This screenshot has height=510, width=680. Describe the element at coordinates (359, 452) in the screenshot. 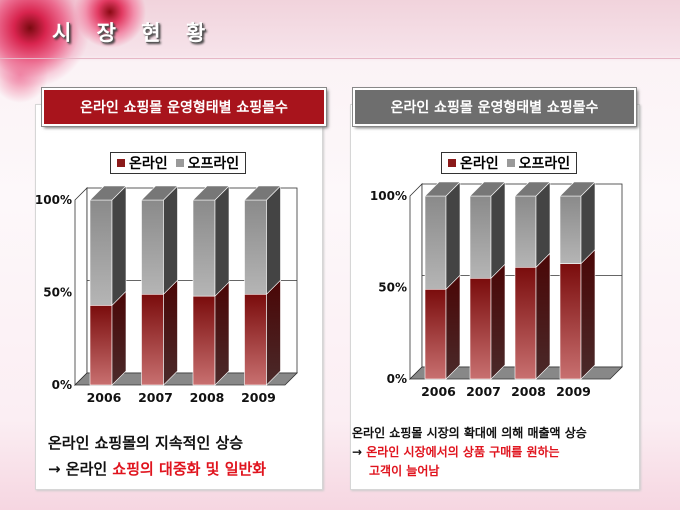

I see `arrow-text: →` at that location.